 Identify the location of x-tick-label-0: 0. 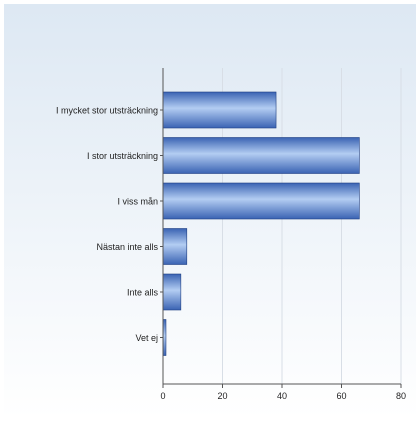
(162, 396).